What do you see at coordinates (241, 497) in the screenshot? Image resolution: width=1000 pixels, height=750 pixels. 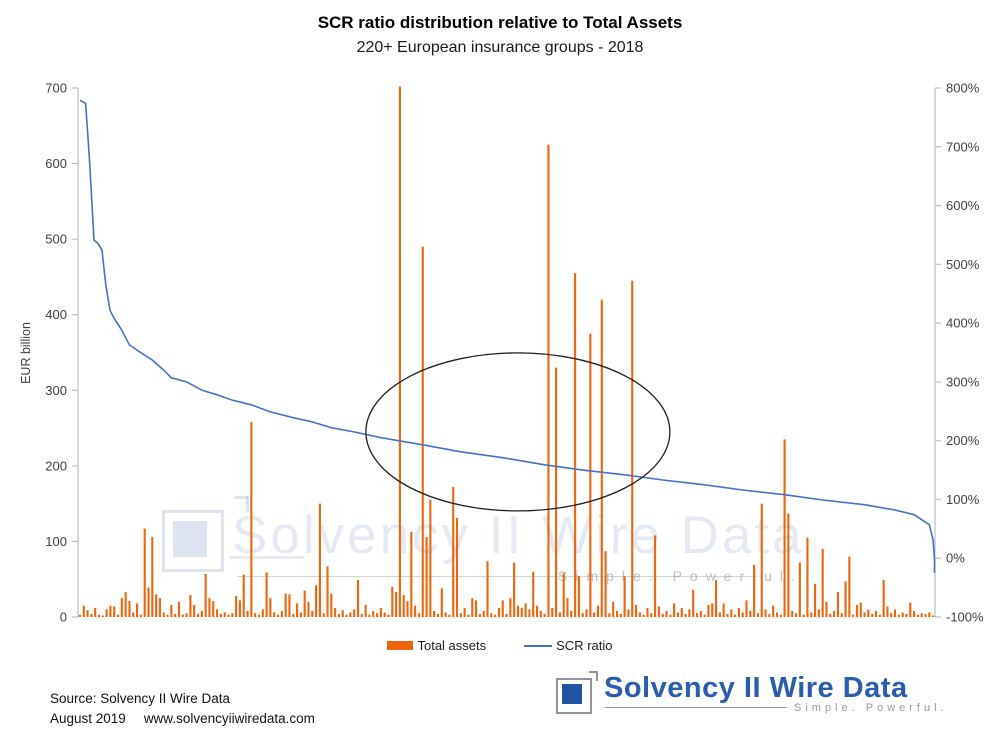 I see `watermark-notch` at bounding box center [241, 497].